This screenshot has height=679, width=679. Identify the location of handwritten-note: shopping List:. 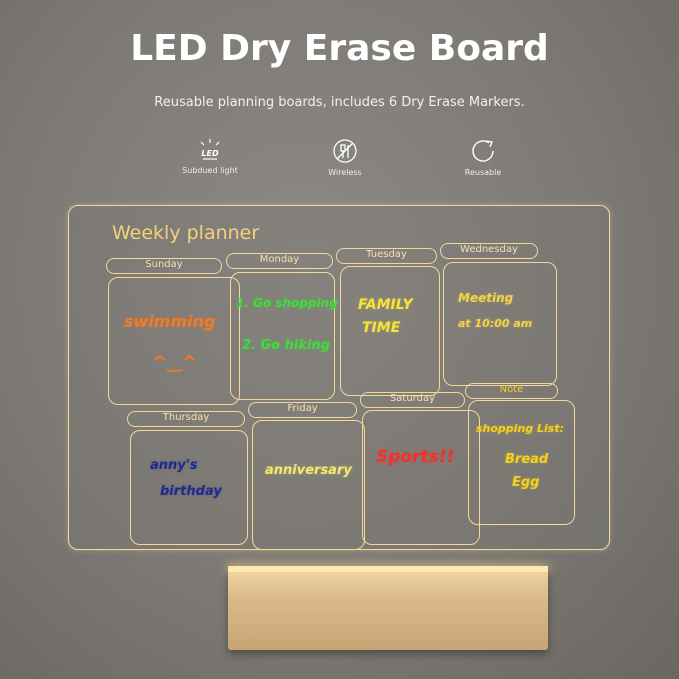
(520, 428).